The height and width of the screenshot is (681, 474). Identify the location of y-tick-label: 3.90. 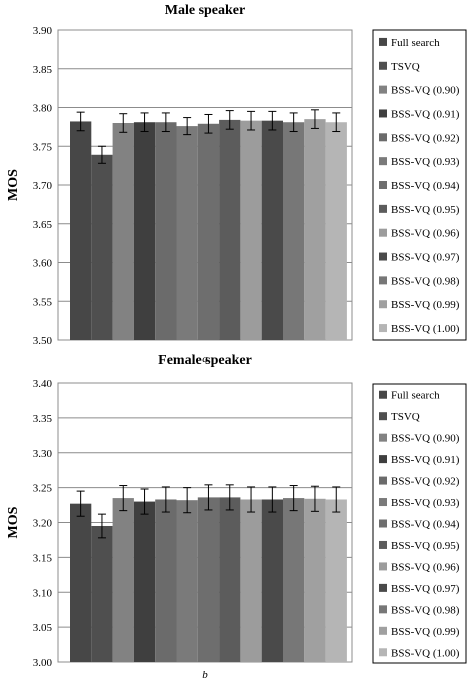
(43, 31).